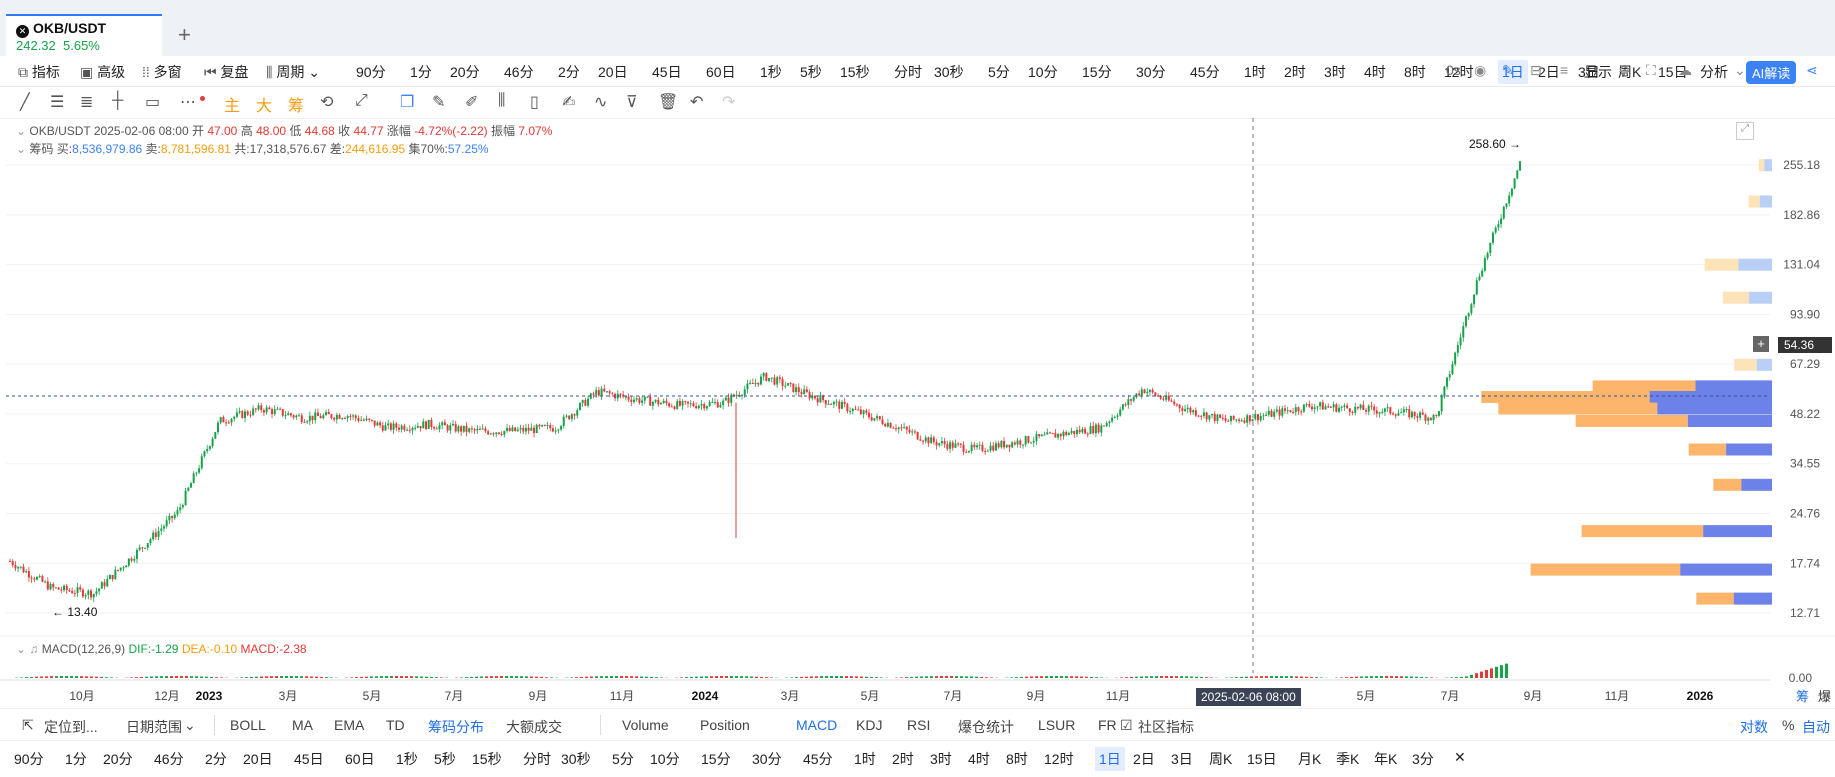 This screenshot has height=777, width=1835. What do you see at coordinates (21, 649) in the screenshot?
I see `macd-collapse-icon: ⌄` at bounding box center [21, 649].